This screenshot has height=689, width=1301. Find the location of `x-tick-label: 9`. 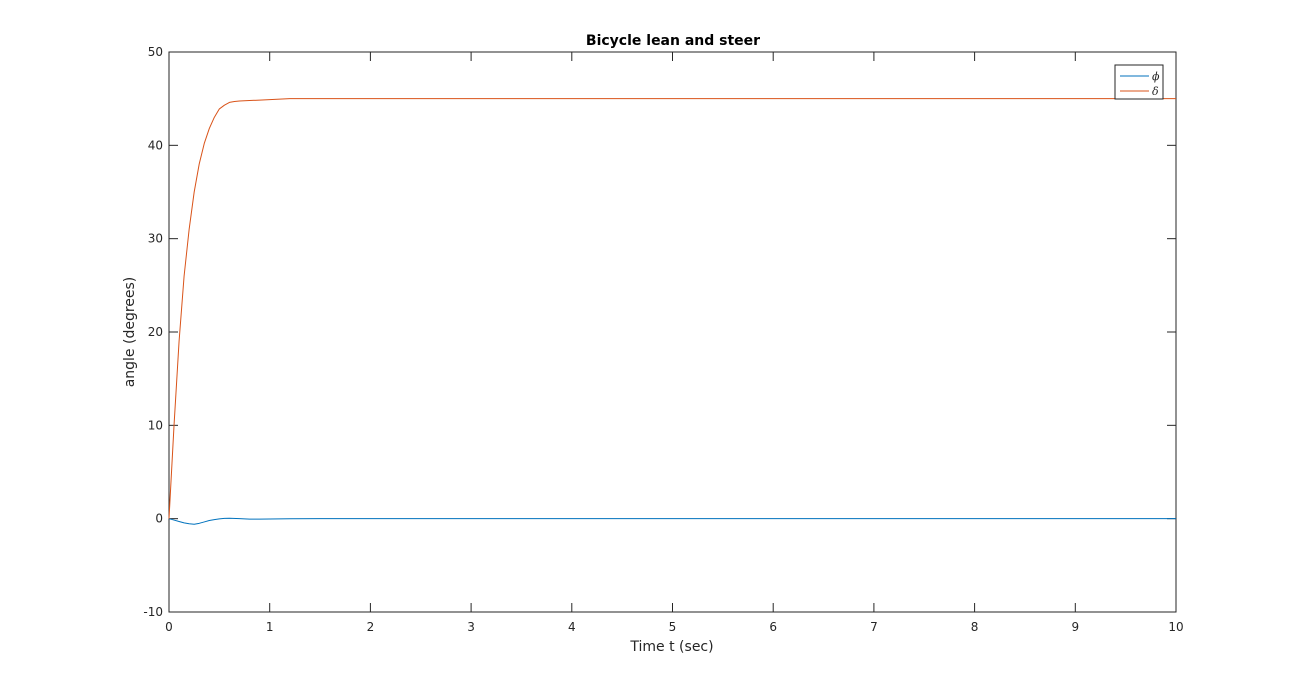

x-tick-label: 9 is located at coordinates (1075, 627).